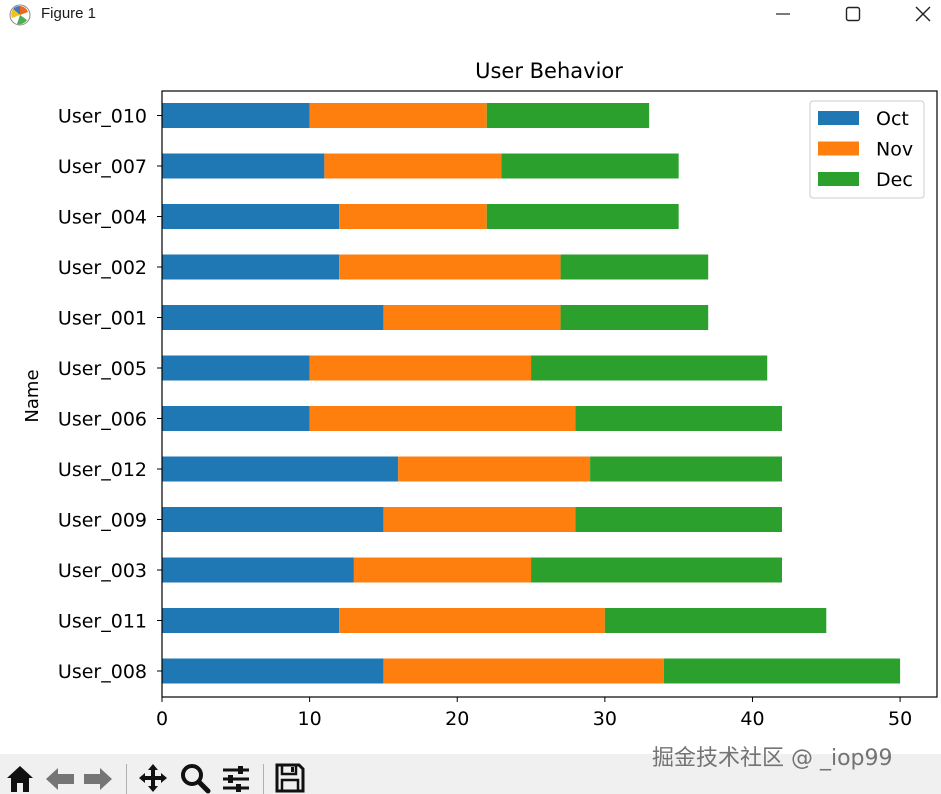 Image resolution: width=941 pixels, height=794 pixels. I want to click on y-tick-label: User_005, so click(102, 369).